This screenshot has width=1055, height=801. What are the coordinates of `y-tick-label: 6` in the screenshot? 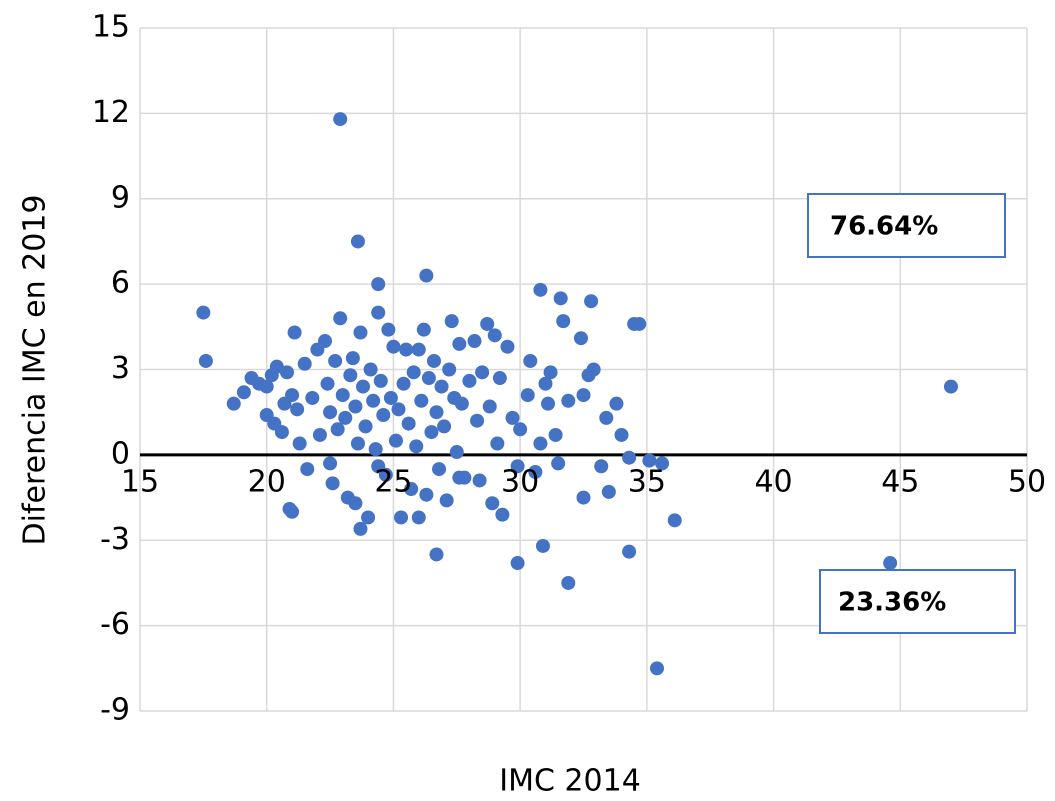 It's located at (120, 283).